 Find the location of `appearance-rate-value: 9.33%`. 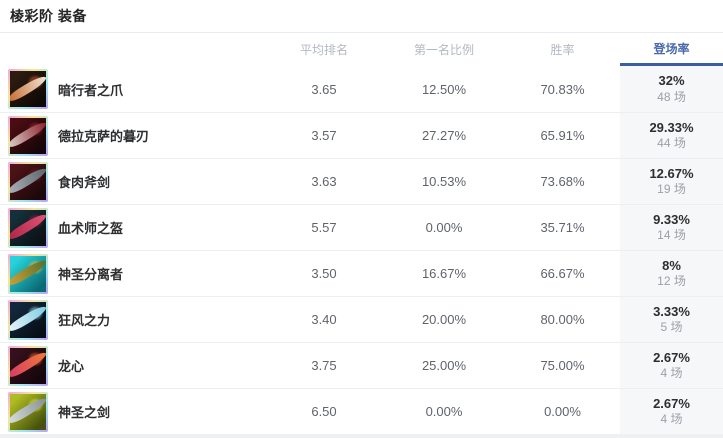

appearance-rate-value: 9.33% is located at coordinates (671, 219).